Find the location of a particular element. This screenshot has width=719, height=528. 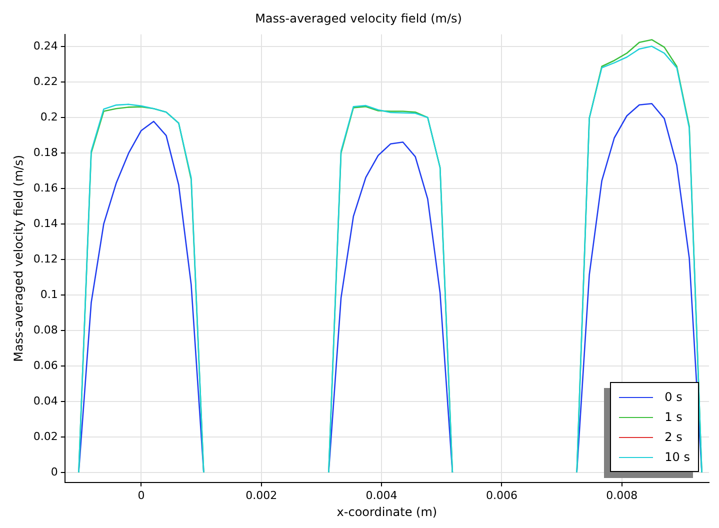

legend-label: 0 s is located at coordinates (673, 397).